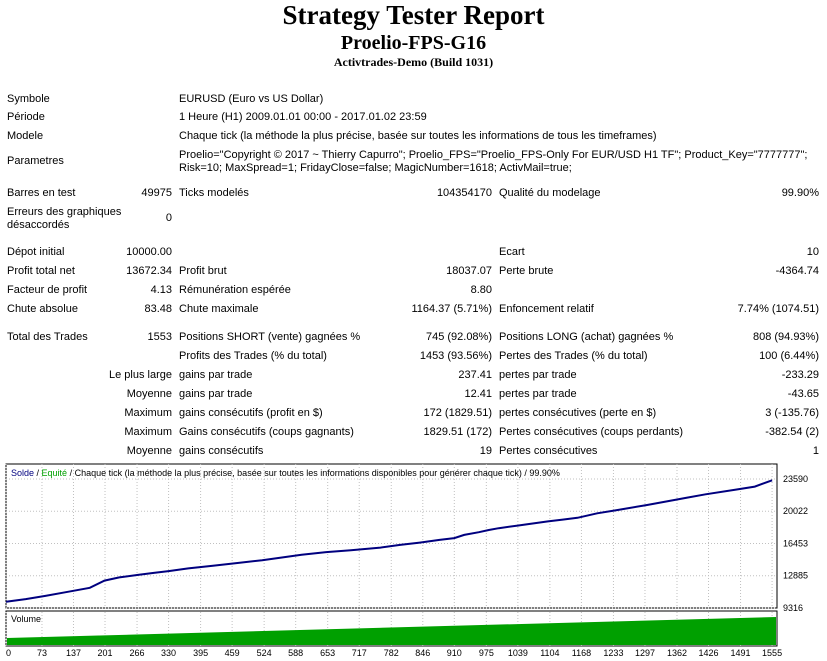 The width and height of the screenshot is (827, 661). I want to click on x-tick-label: 73, so click(42, 653).